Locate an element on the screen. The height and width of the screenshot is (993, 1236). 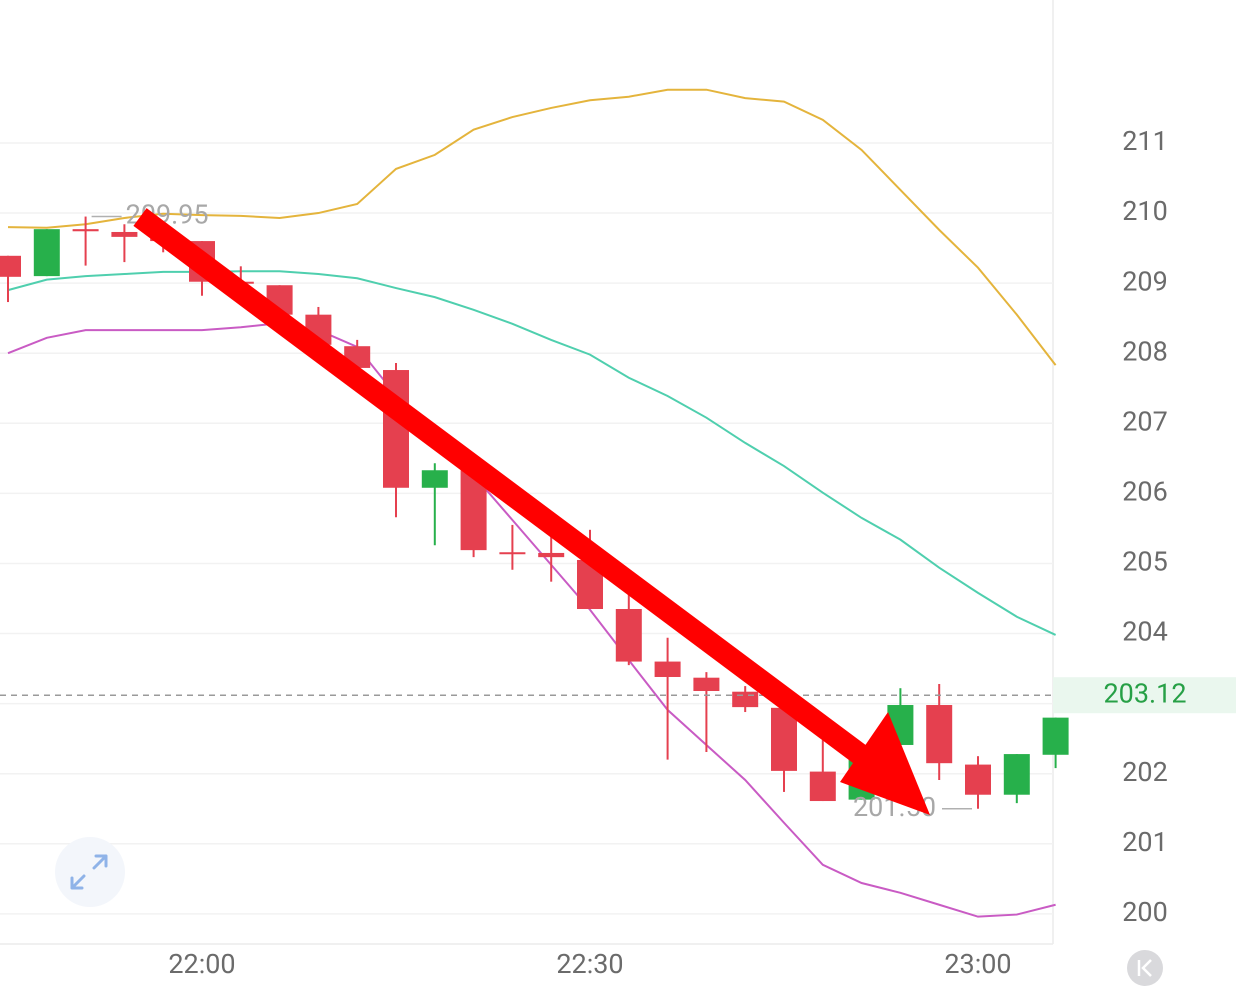
y-tick-label: 208 is located at coordinates (1145, 351).